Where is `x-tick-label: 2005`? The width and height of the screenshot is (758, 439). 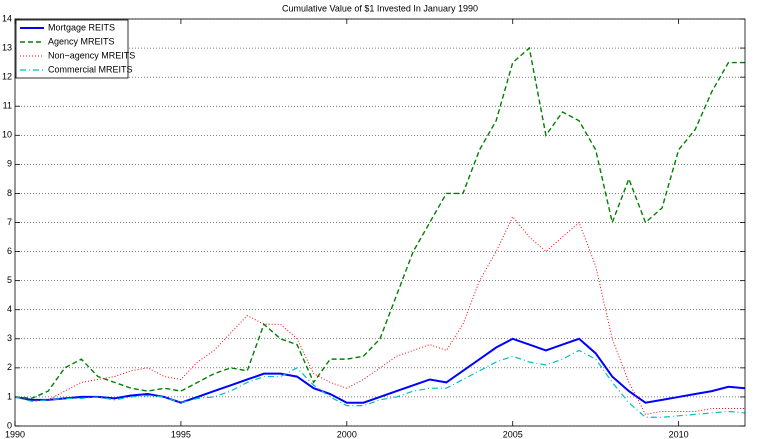 x-tick-label: 2005 is located at coordinates (513, 434).